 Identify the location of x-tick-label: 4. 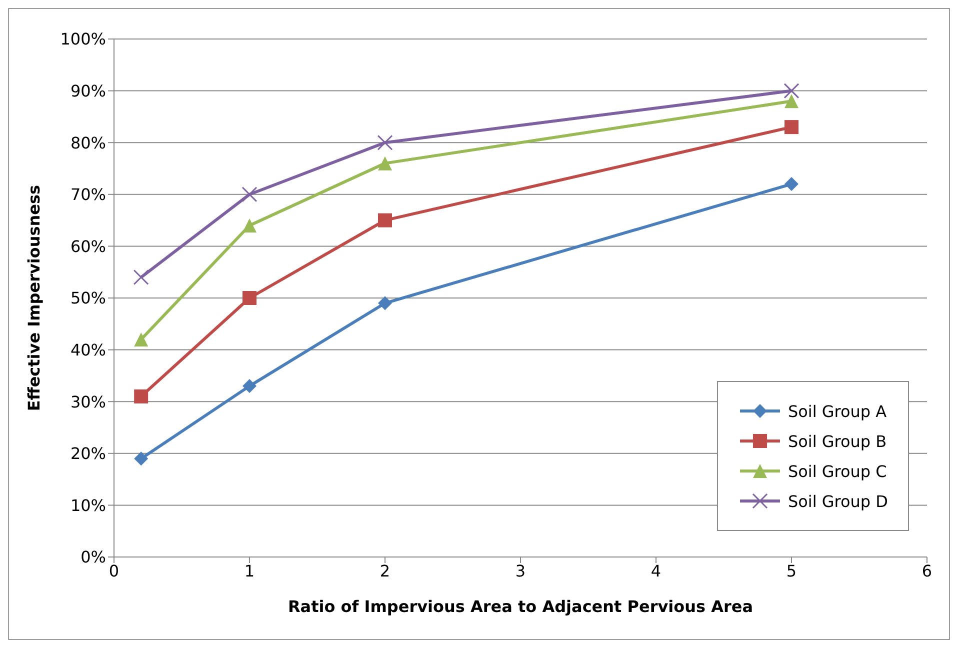
(656, 570).